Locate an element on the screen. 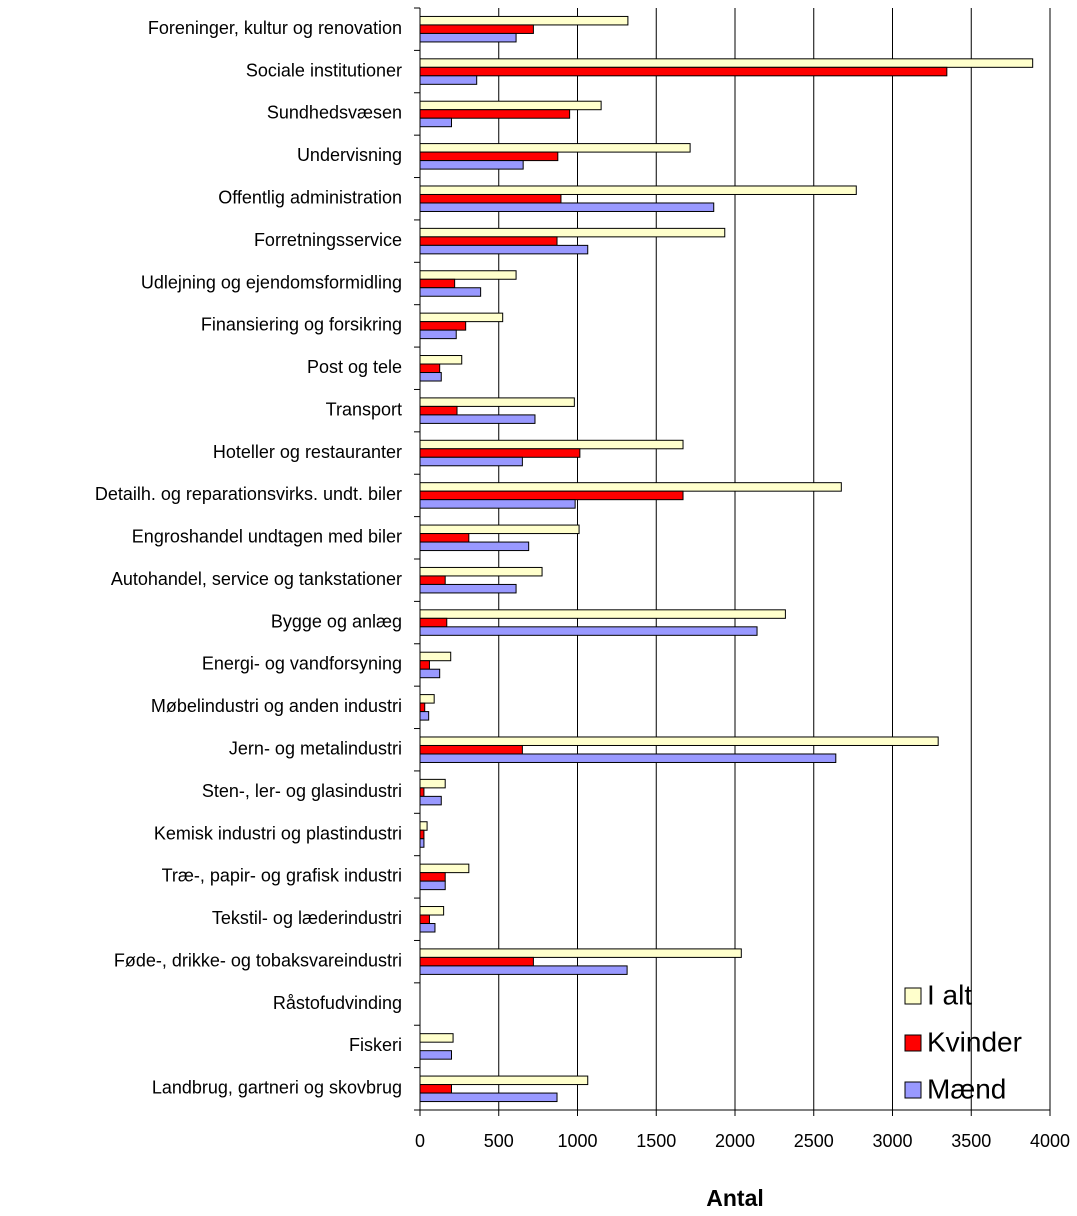 Image resolution: width=1077 pixels, height=1216 pixels. x-tick-label: 1500 is located at coordinates (656, 1141).